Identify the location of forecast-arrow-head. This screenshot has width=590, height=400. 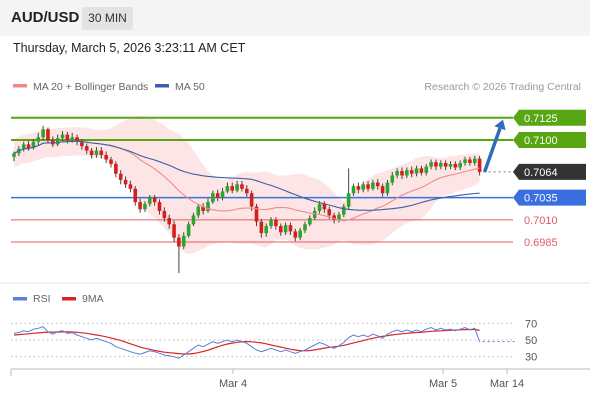
(500, 125).